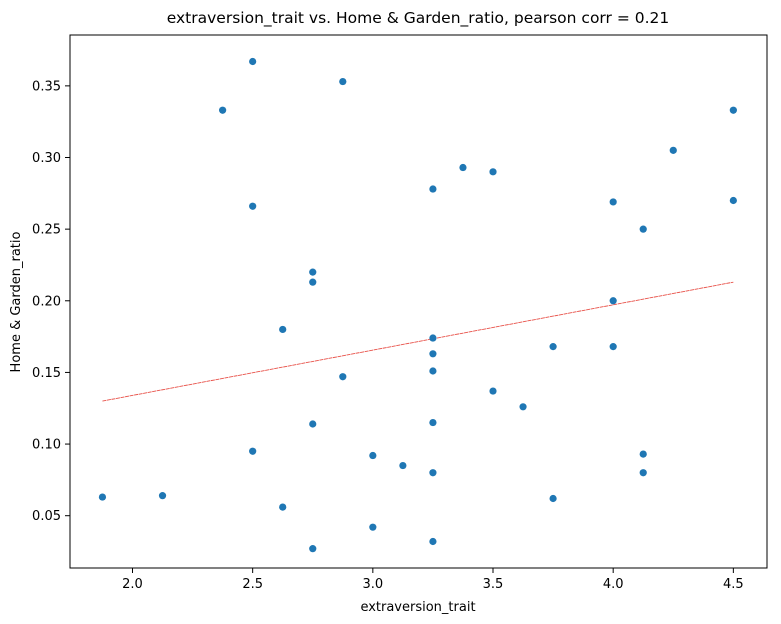 Image resolution: width=781 pixels, height=624 pixels. What do you see at coordinates (417, 607) in the screenshot?
I see `x-axis-title: extraversion_trait` at bounding box center [417, 607].